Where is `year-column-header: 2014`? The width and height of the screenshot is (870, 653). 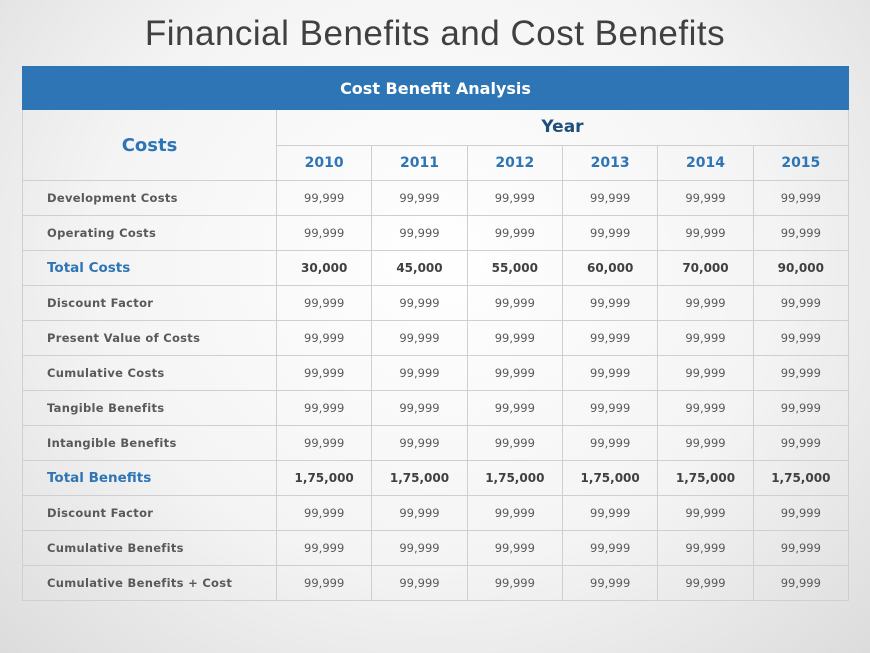 year-column-header: 2014 is located at coordinates (705, 162).